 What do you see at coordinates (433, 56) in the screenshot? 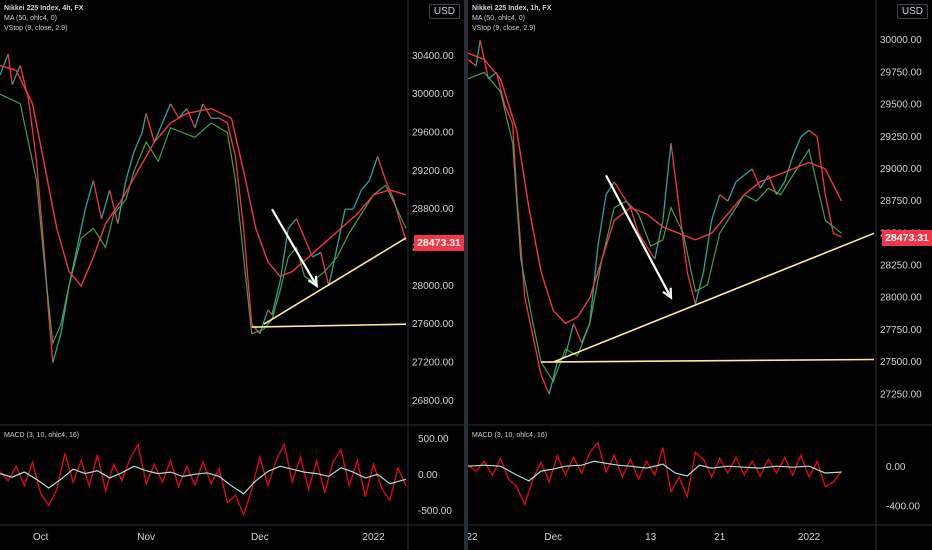
I see `y-tick-label: 30400.00` at bounding box center [433, 56].